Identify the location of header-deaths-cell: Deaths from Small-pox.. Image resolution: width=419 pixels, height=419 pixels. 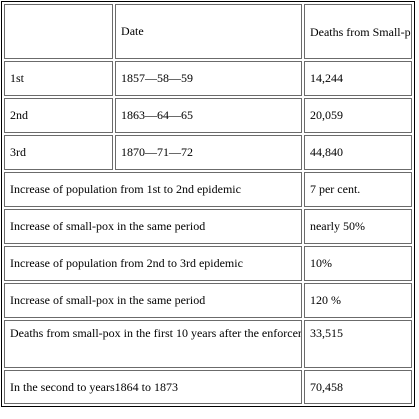
(357, 31).